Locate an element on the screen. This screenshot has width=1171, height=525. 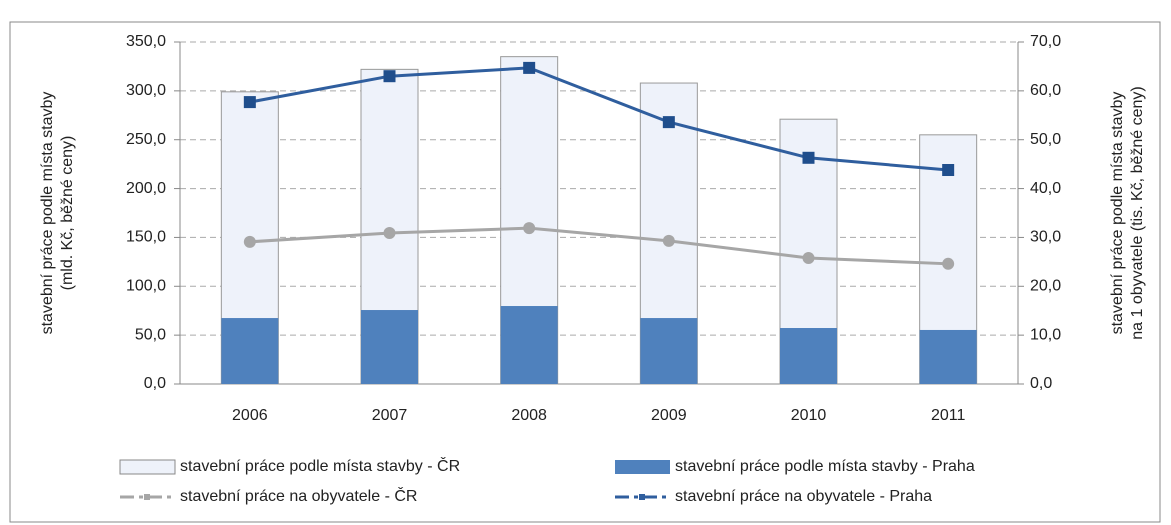
y2-tick-label: 60,0 is located at coordinates (1045, 90).